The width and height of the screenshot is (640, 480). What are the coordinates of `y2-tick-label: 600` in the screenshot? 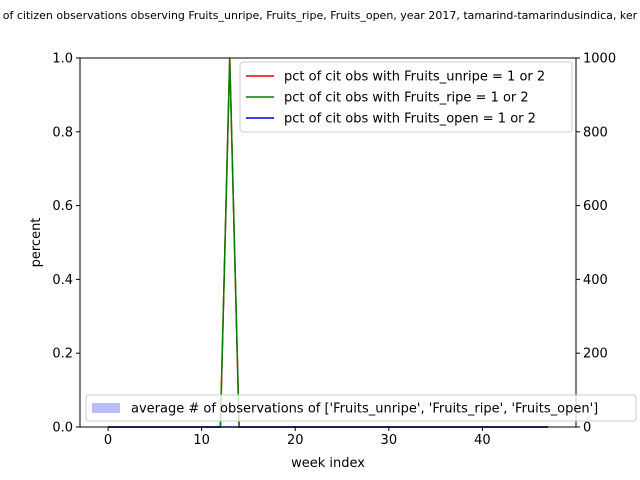 It's located at (595, 206).